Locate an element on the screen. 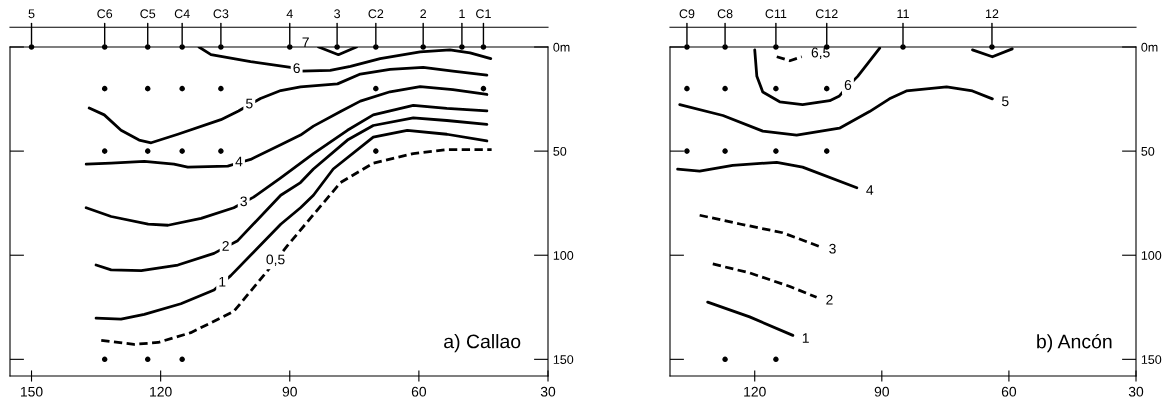 The image size is (1174, 406). annotation: C8 is located at coordinates (725, 14).